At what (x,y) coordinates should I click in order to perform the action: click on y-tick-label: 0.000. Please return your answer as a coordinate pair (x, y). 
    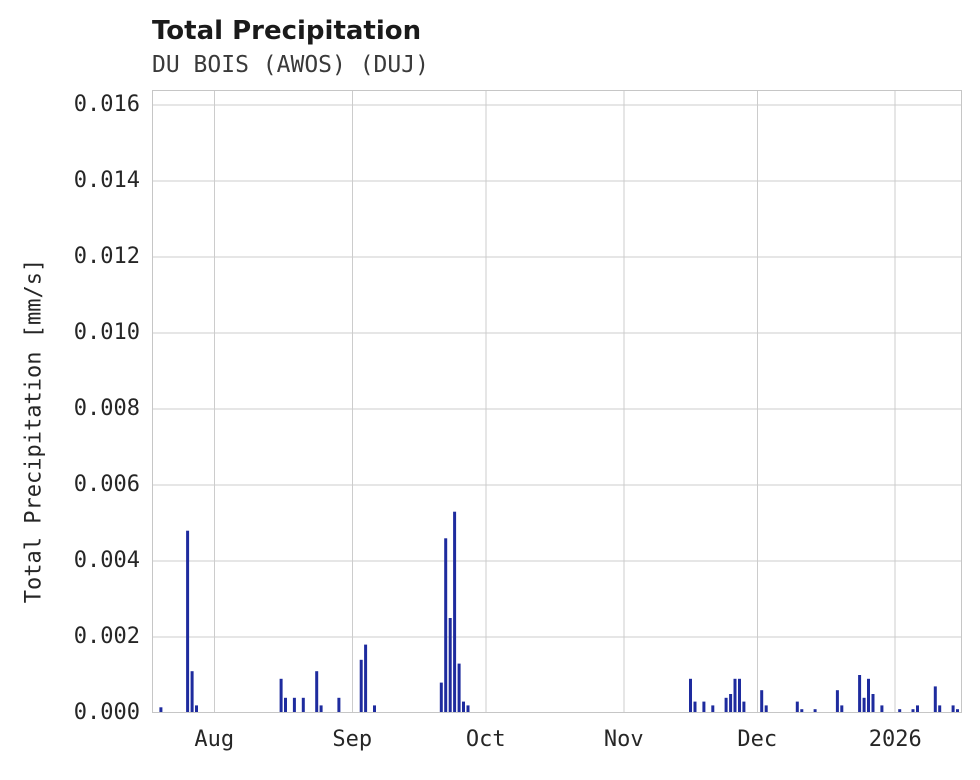
    Looking at the image, I should click on (106, 712).